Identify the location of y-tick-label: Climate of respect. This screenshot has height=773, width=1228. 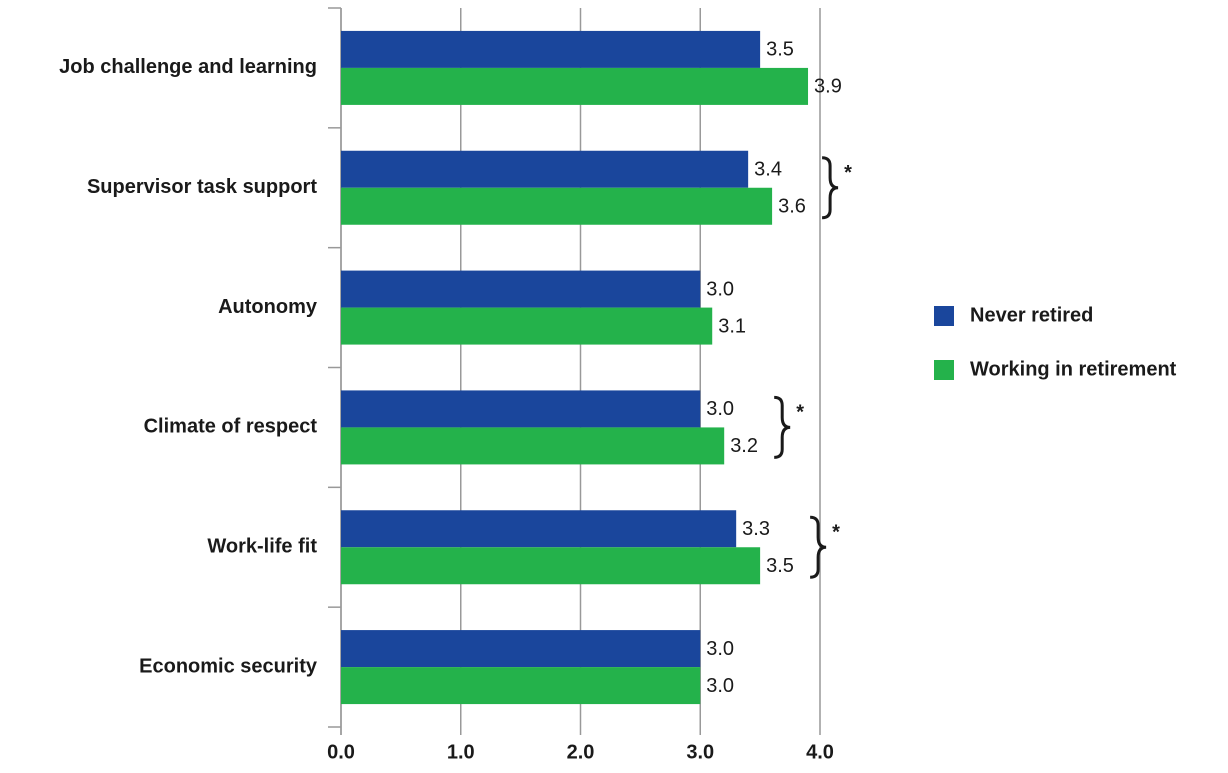
(231, 427).